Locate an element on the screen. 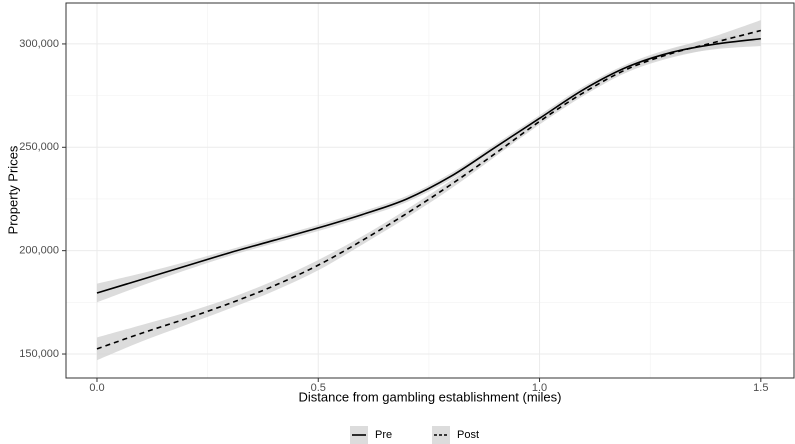 This screenshot has width=795, height=444. y-tick-label: 150,000 is located at coordinates (39, 354).